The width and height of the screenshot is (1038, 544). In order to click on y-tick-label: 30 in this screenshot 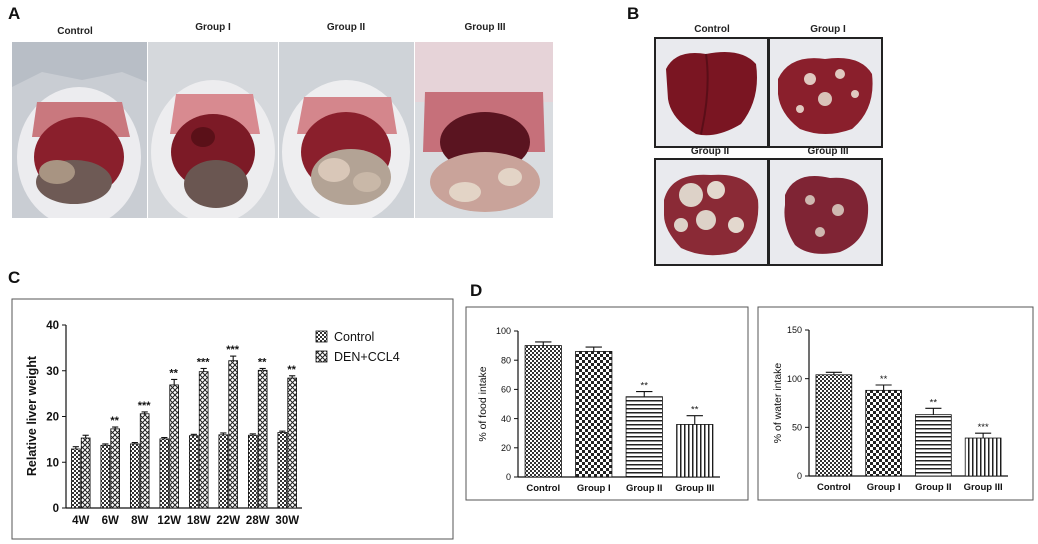, I will do `click(52, 372)`.